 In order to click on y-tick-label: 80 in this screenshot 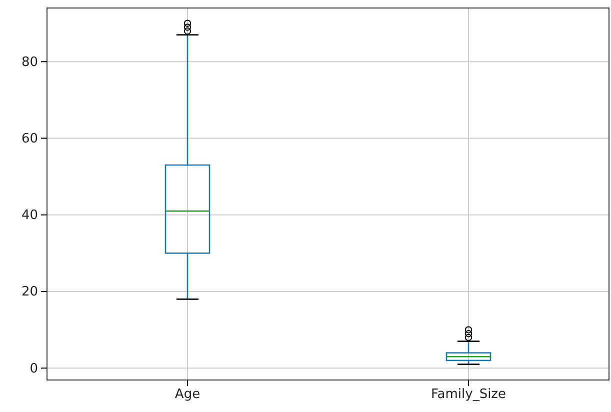, I will do `click(29, 62)`.